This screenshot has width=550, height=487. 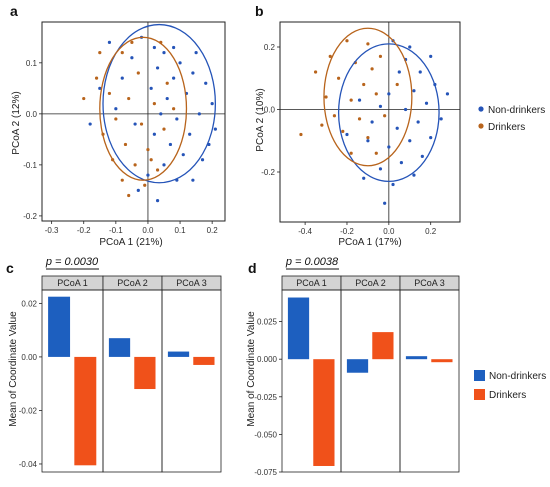 I want to click on legend-top-drinker-swatch, so click(x=481, y=126).